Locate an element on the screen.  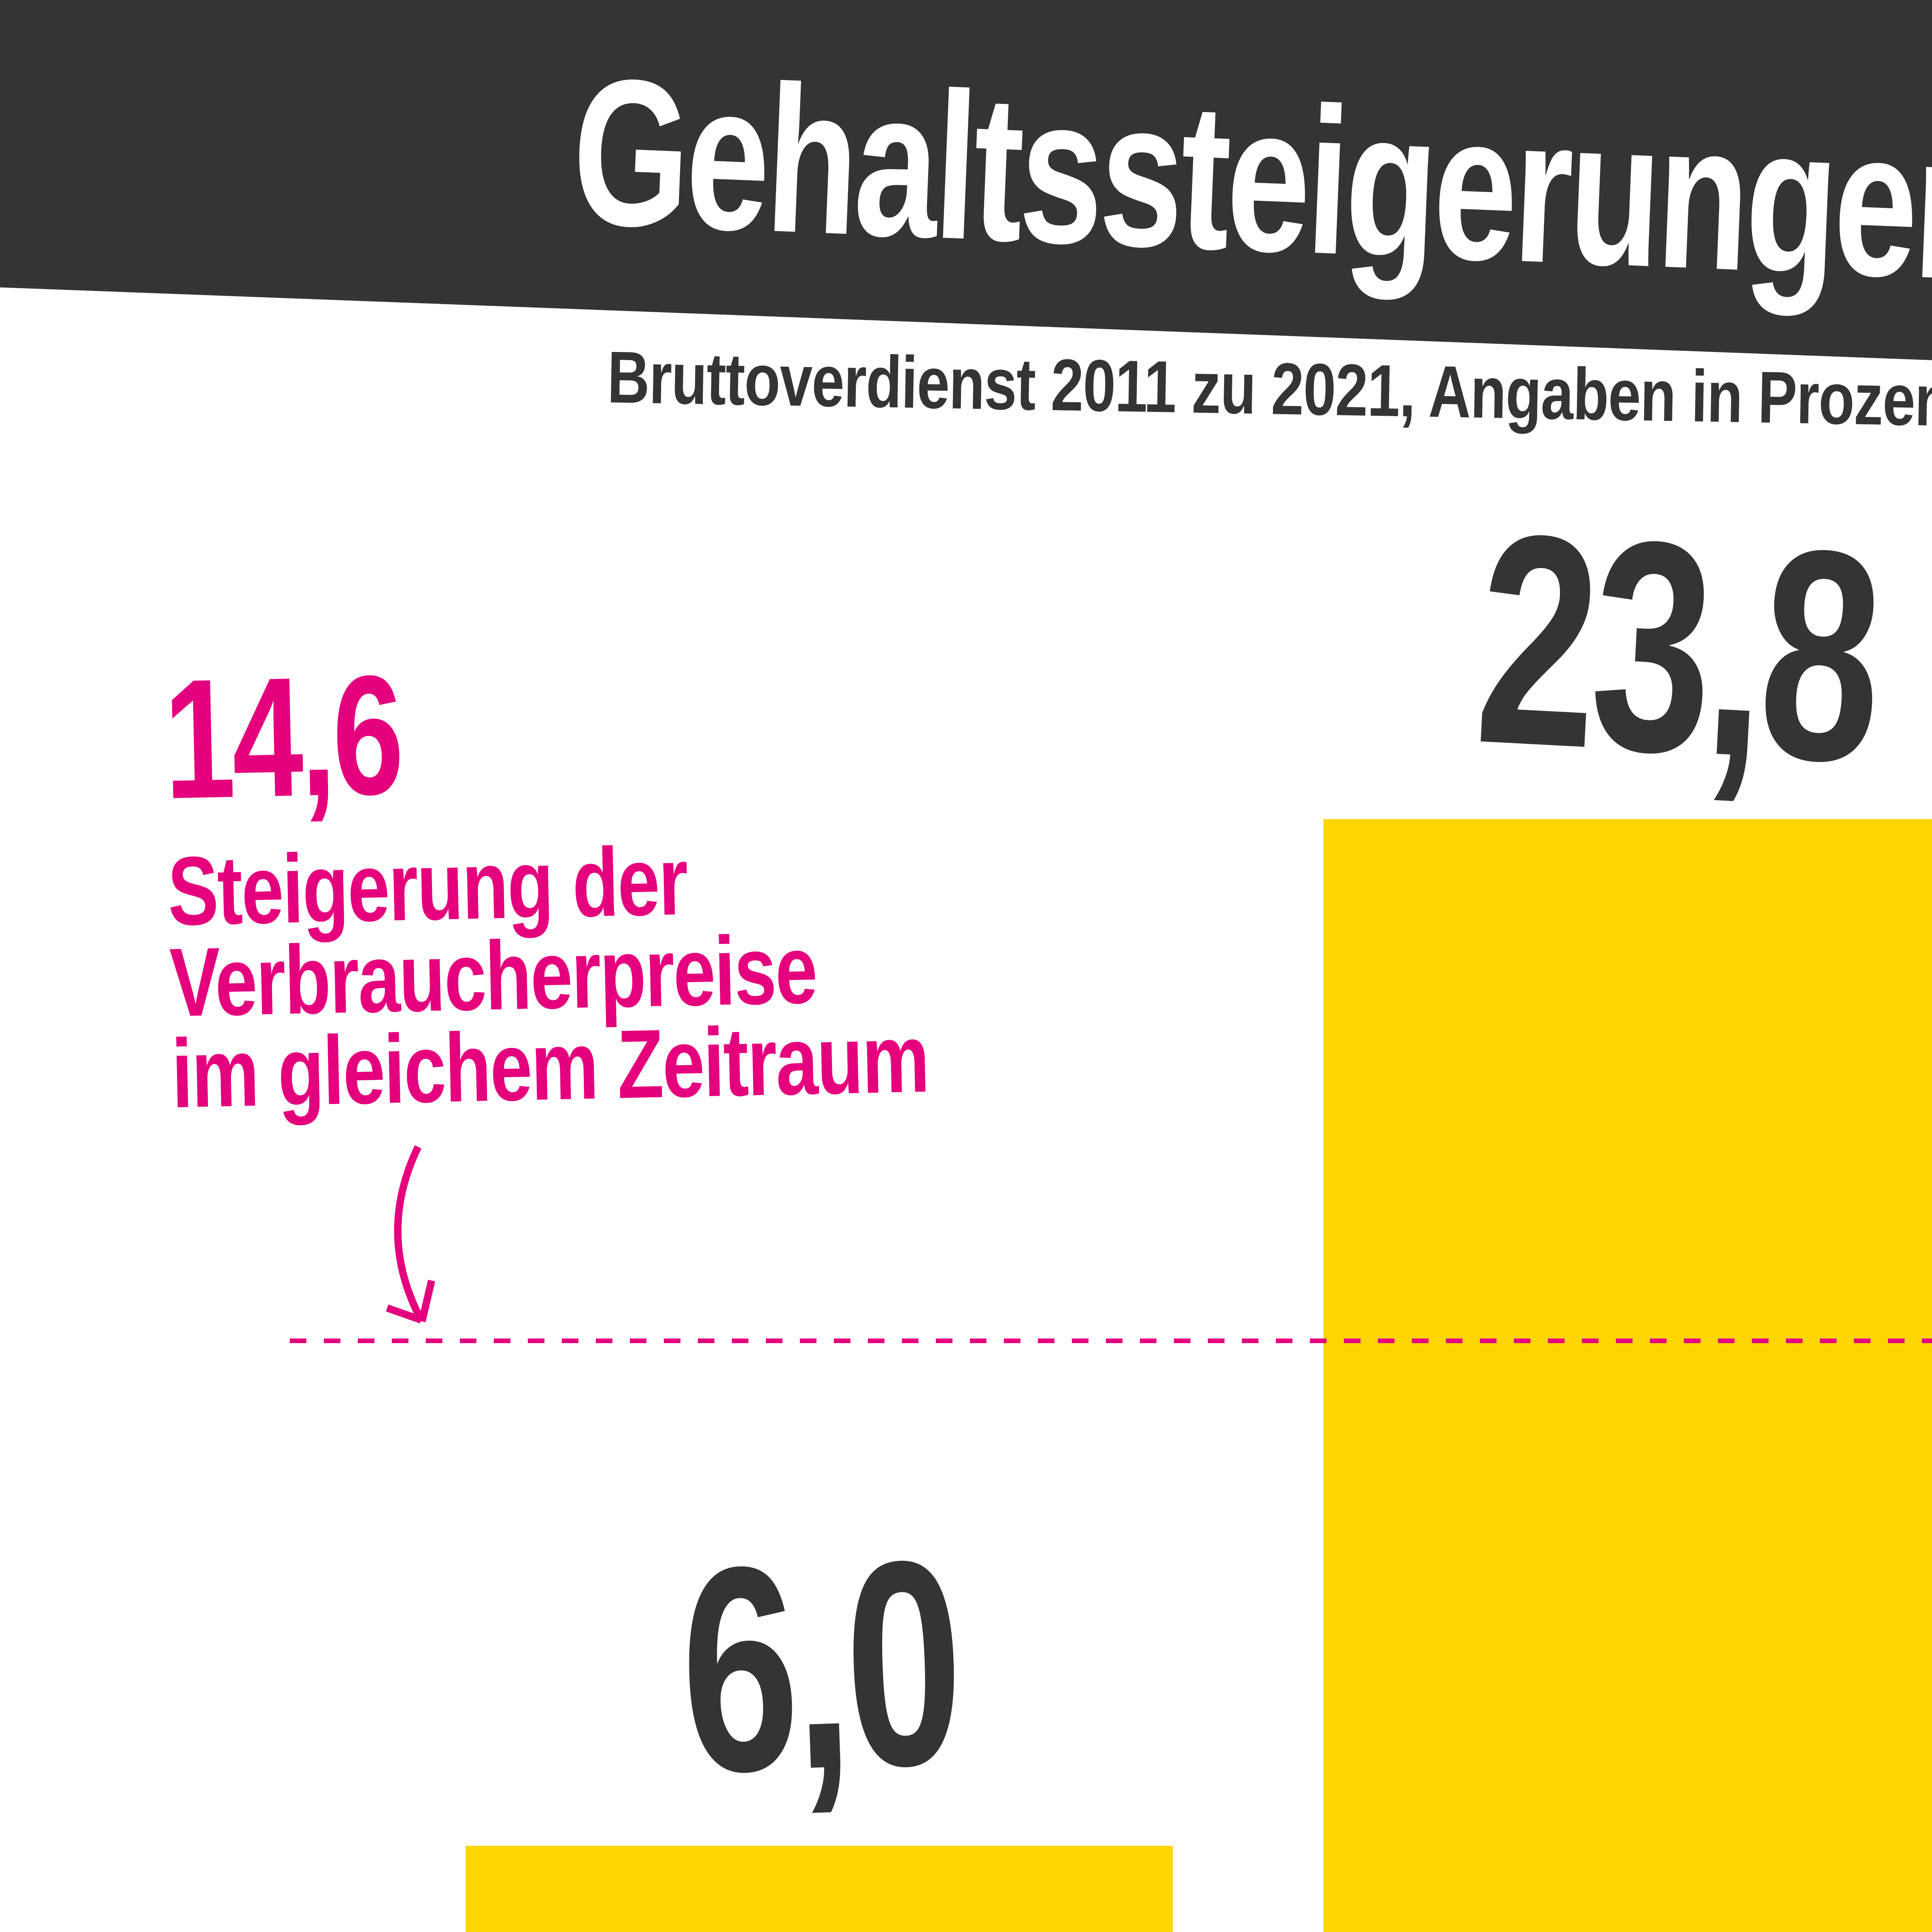
reference-value: 14,6 is located at coordinates (282, 738).